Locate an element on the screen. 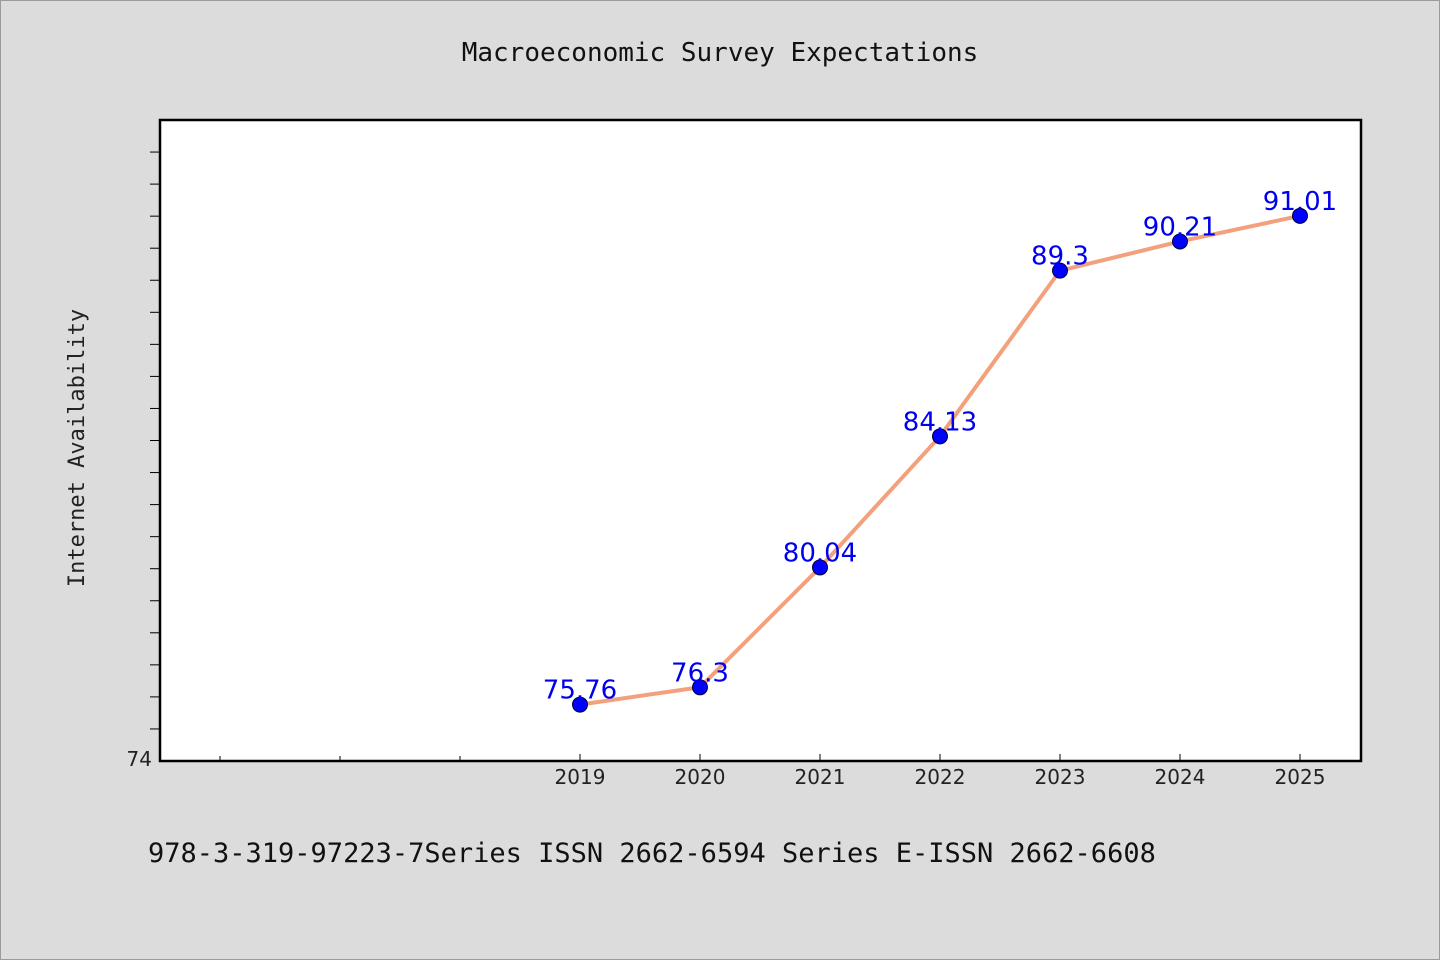 This screenshot has height=960, width=1440. data-label: 89.3 is located at coordinates (1060, 257).